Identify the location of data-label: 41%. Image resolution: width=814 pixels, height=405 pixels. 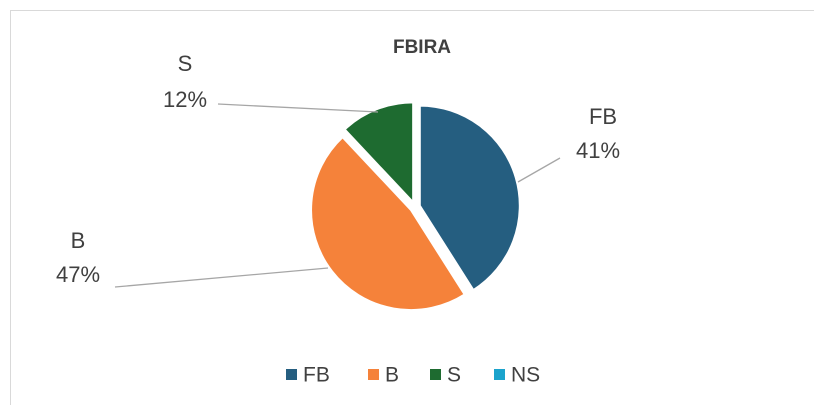
(598, 150).